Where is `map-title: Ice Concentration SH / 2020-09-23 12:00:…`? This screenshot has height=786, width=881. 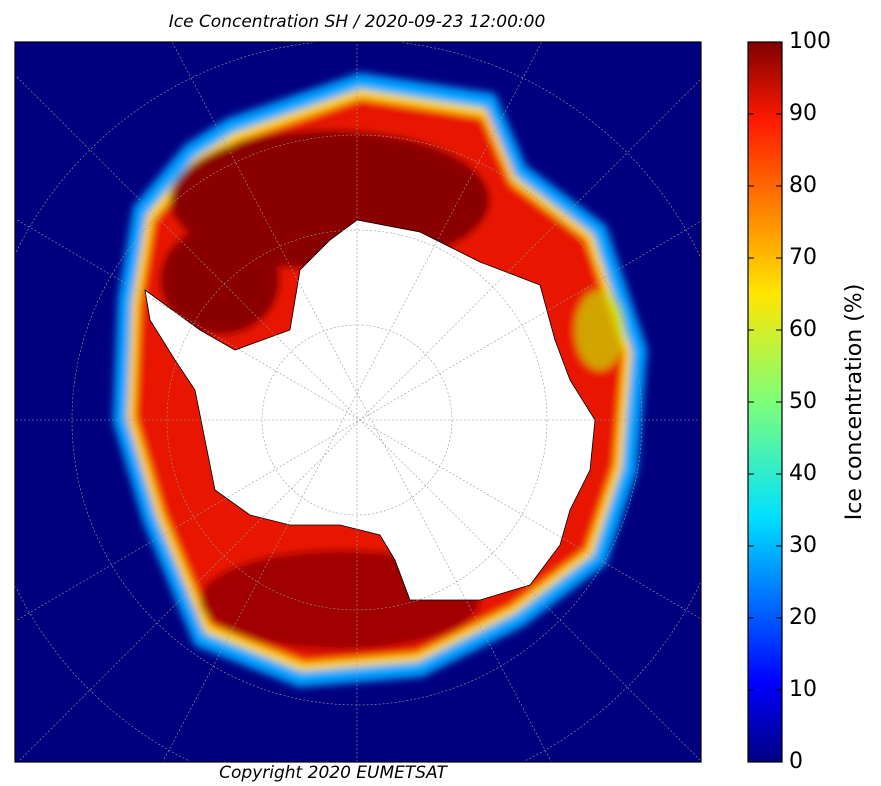
map-title: Ice Concentration SH / 2020-09-23 12:00:… is located at coordinates (357, 22).